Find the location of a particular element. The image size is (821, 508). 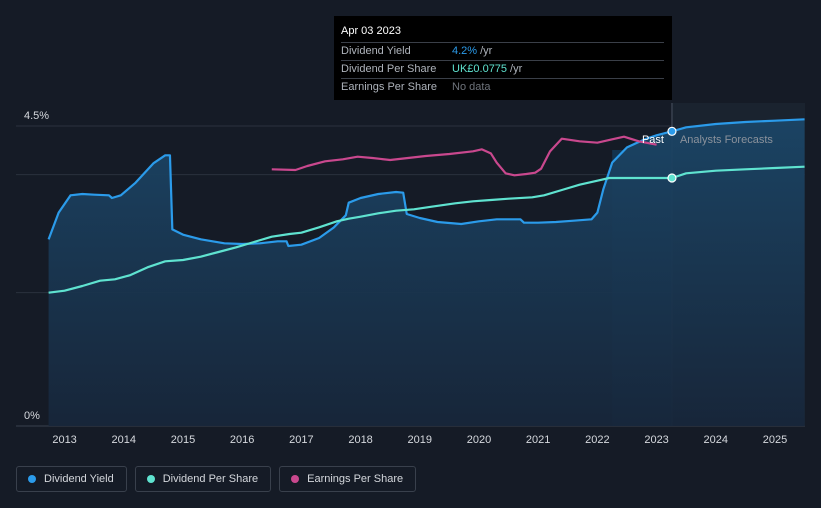

x-tick-label: 2013 is located at coordinates (64, 440).